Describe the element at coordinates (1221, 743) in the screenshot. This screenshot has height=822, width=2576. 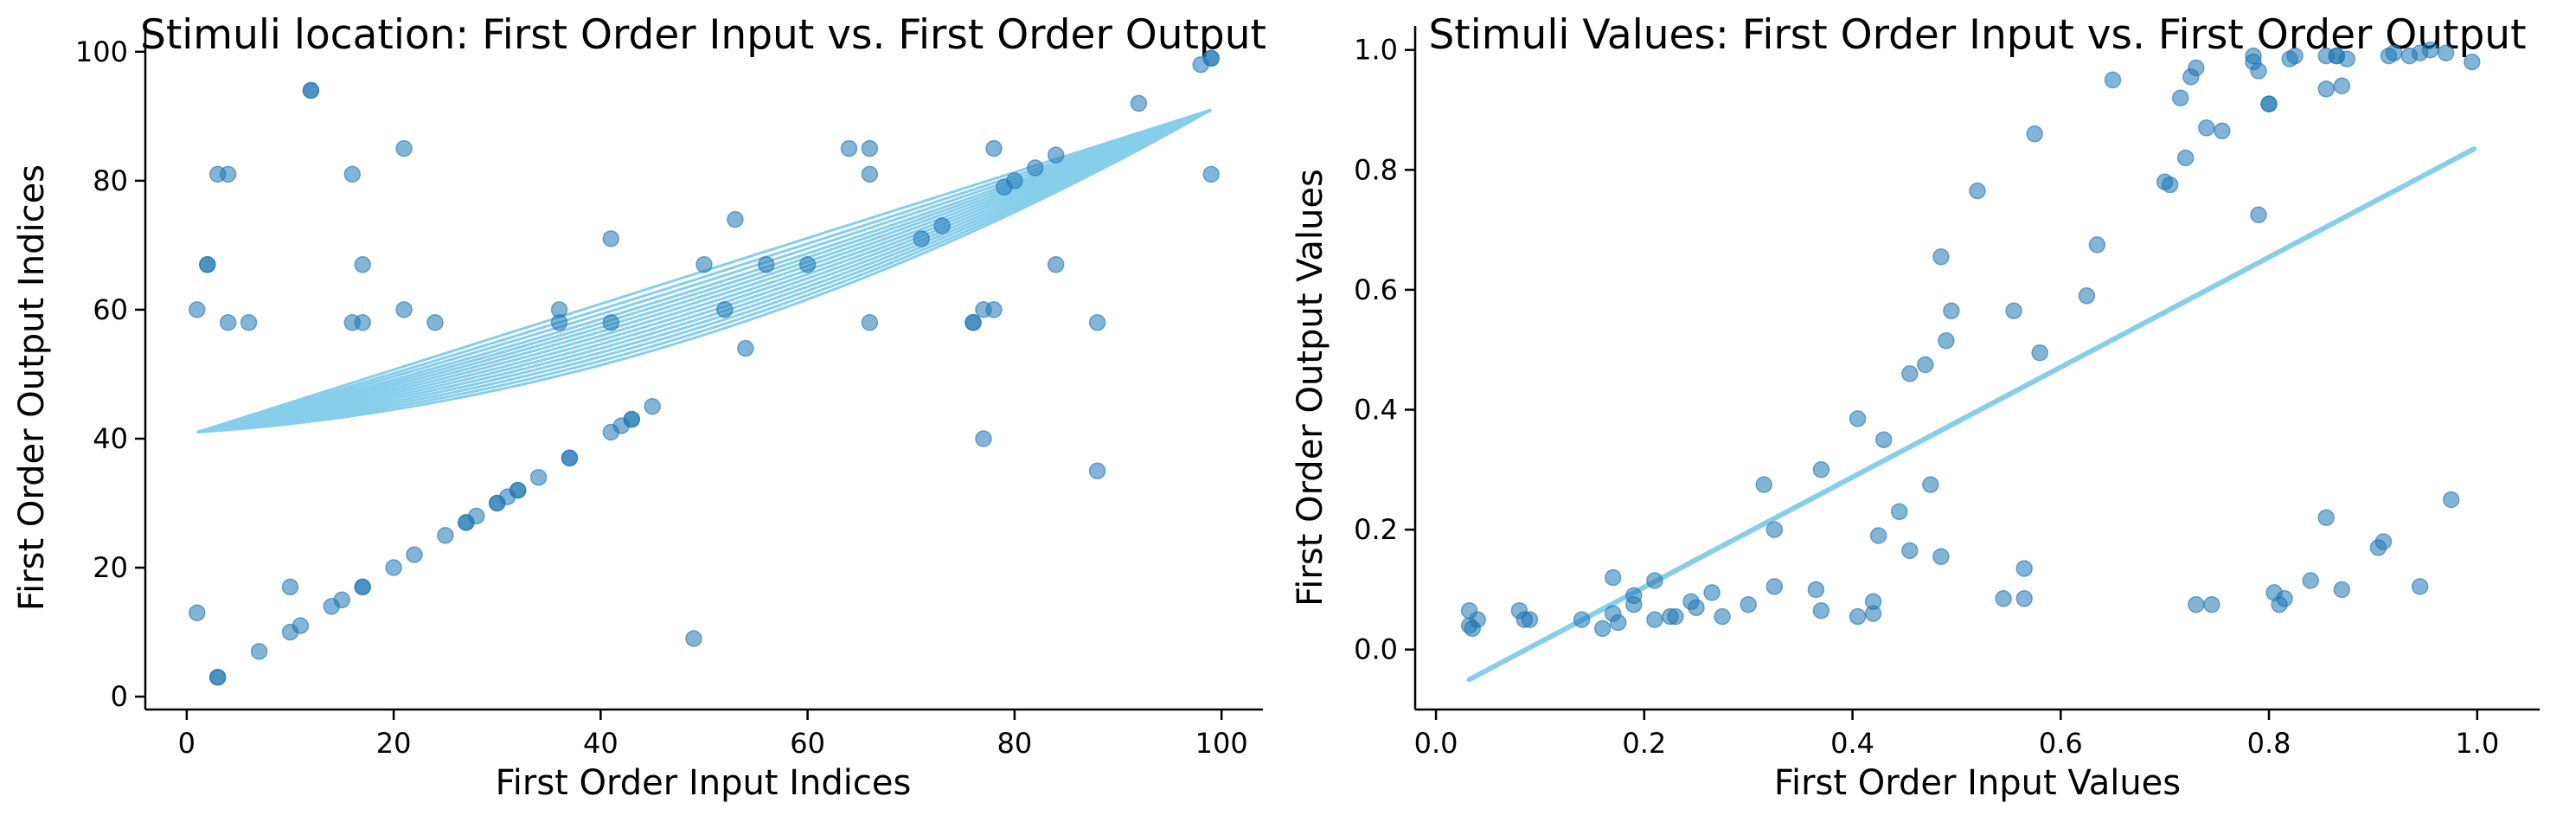
I see `x-tick-label: 100` at that location.